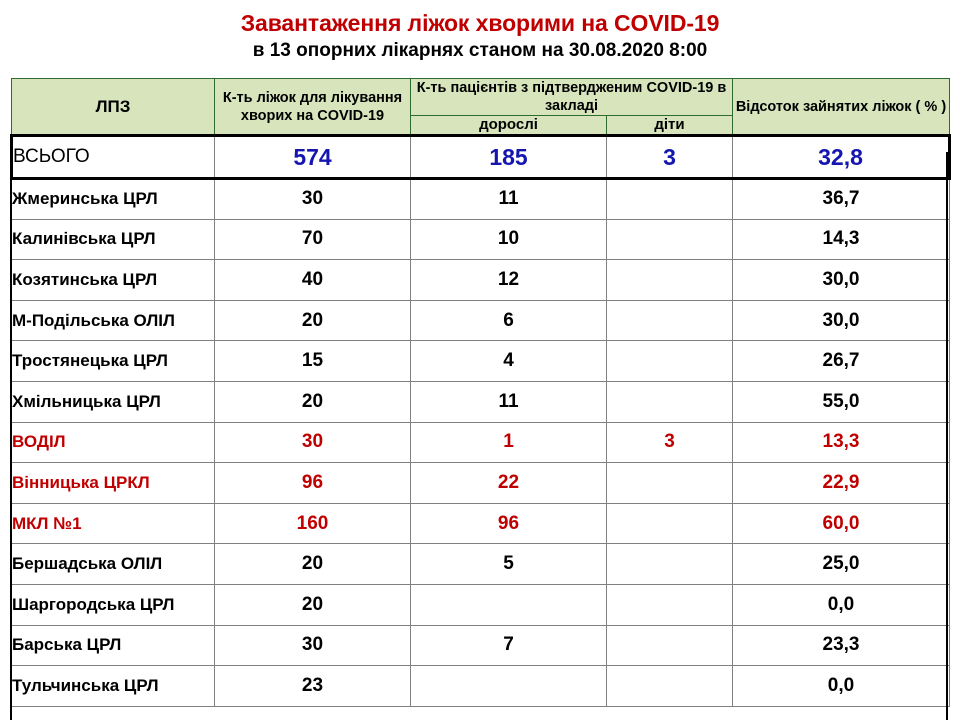 The height and width of the screenshot is (720, 960). I want to click on cell-percent: 36,7, so click(841, 199).